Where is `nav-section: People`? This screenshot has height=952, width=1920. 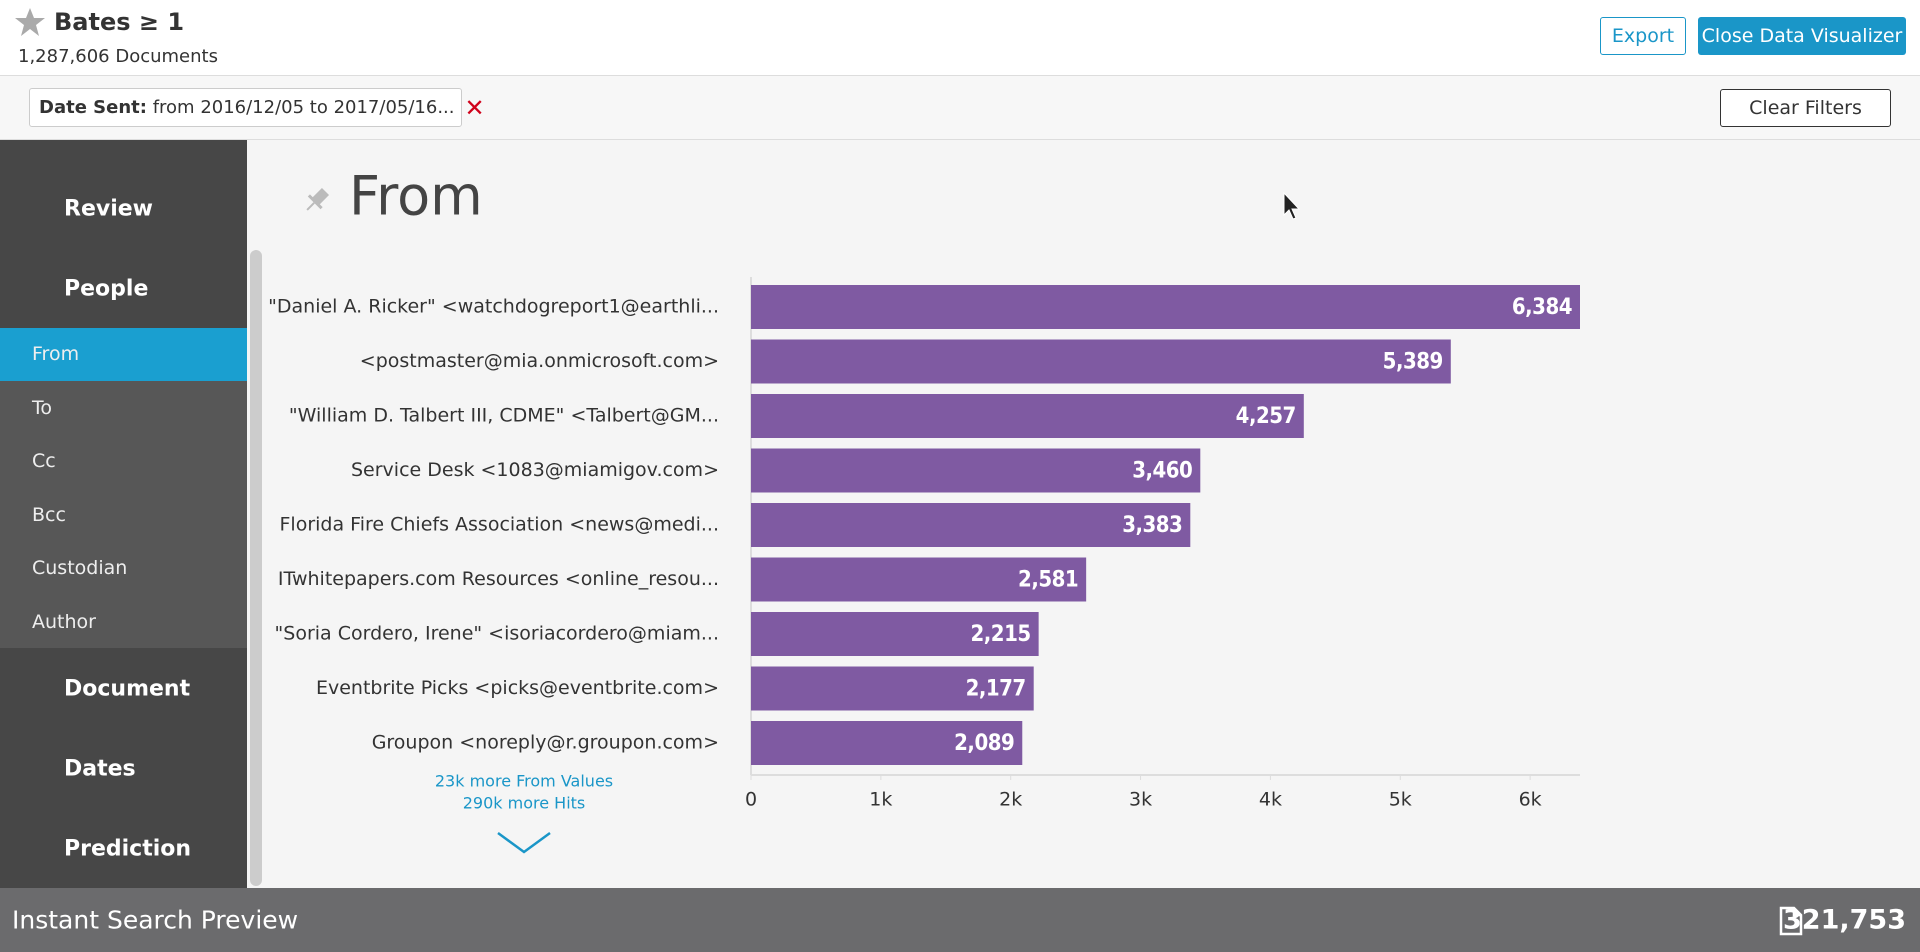
nav-section: People is located at coordinates (106, 289).